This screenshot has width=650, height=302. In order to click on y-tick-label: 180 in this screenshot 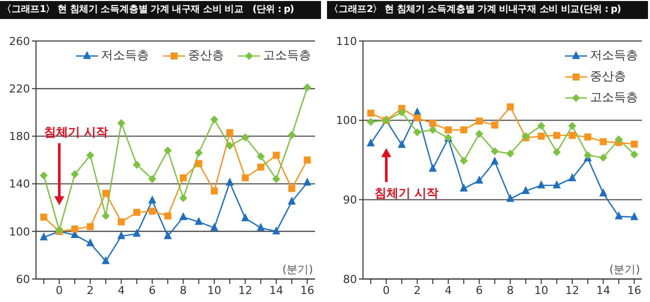, I will do `click(19, 137)`.